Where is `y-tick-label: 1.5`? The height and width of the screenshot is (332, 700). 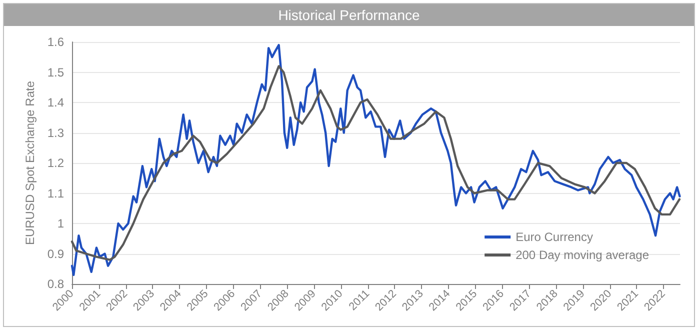
y-tick-label: 1.5 is located at coordinates (55, 72).